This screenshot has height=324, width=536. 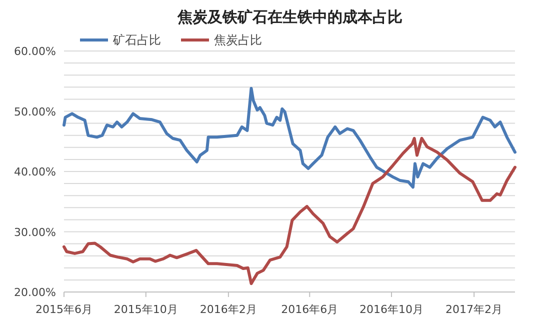 What do you see at coordinates (35, 51) in the screenshot?
I see `y-tick-label: 60.00%` at bounding box center [35, 51].